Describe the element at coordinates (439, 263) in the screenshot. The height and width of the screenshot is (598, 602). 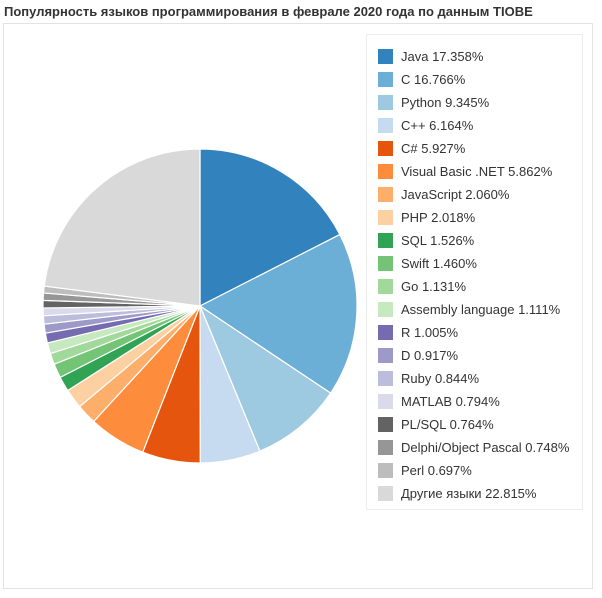
I see `legend-label: Swift 1.460%` at that location.